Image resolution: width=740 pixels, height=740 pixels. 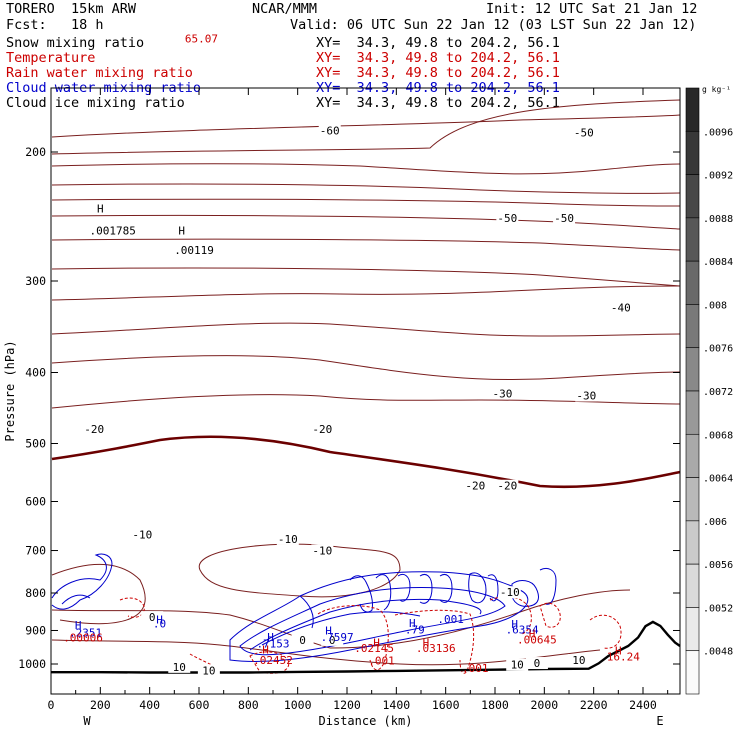 What do you see at coordinates (438, 43) in the screenshot?
I see `field-xy-snow: XY= 34.3, 49.8 to 204.2, 56.1` at bounding box center [438, 43].